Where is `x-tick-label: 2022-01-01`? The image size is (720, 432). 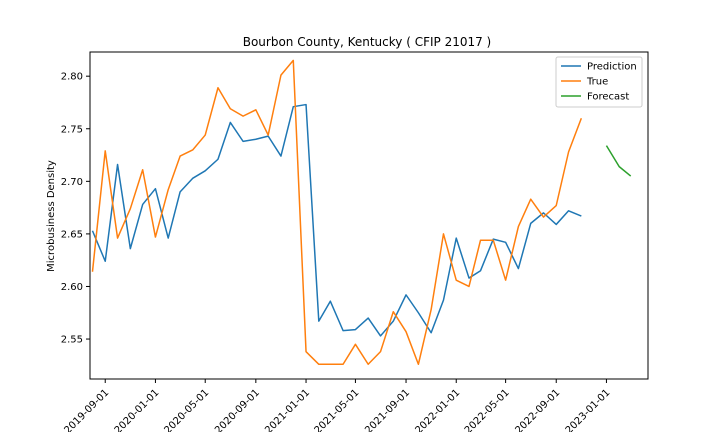
x-tick-label: 2022-01-01 is located at coordinates (437, 409).